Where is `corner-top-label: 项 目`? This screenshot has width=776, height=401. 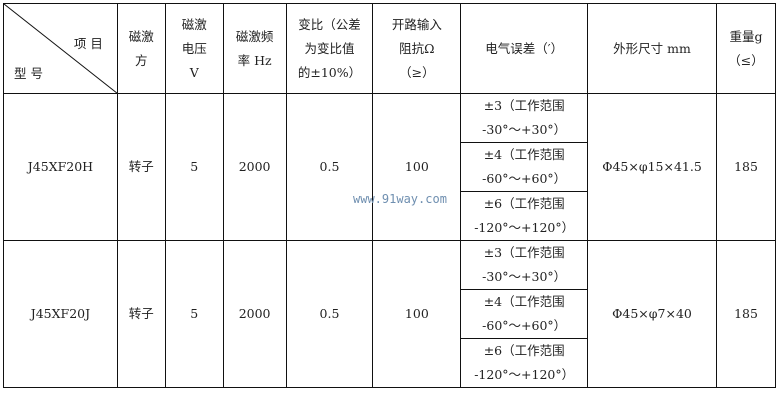
corner-top-label: 项 目 is located at coordinates (88, 43).